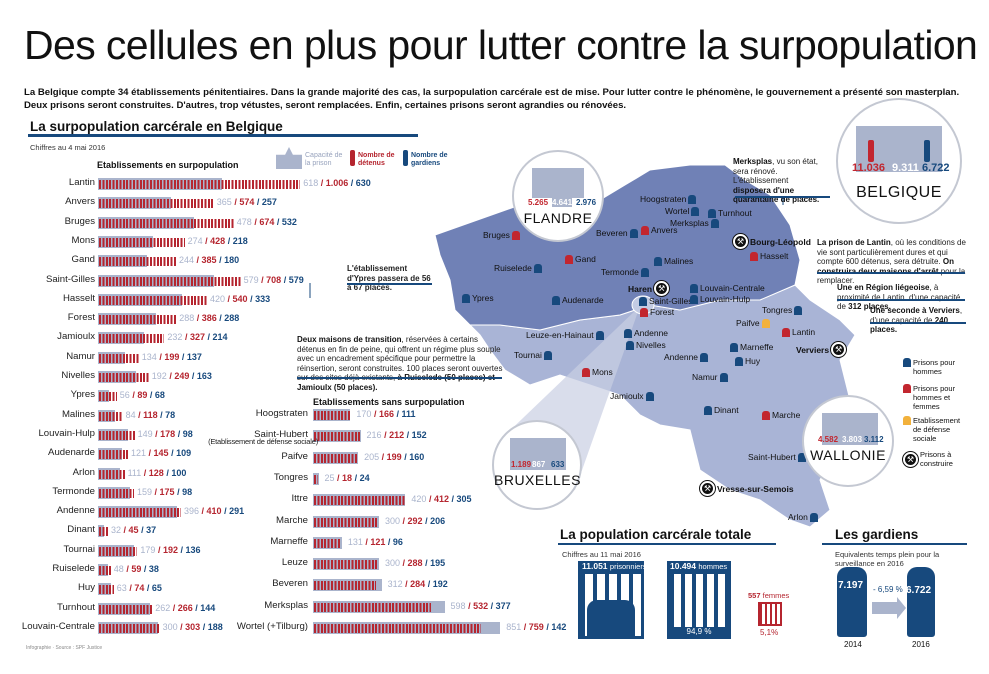  Describe the element at coordinates (299, 499) in the screenshot. I see `category-label: Ittre` at that location.